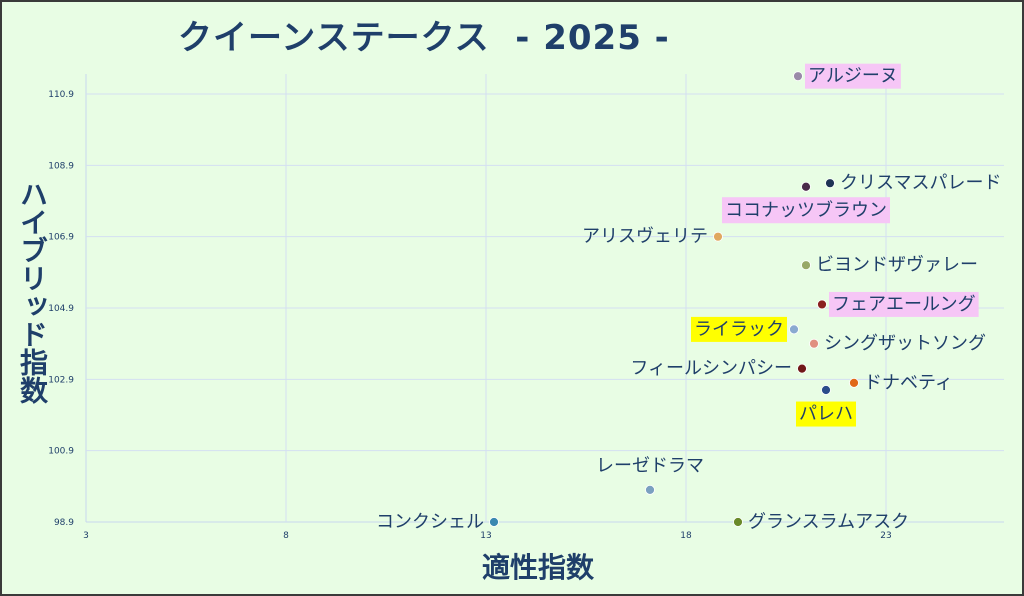 The width and height of the screenshot is (1024, 596). What do you see at coordinates (645, 236) in the screenshot?
I see `point-label: アリスヴェリテ` at bounding box center [645, 236].